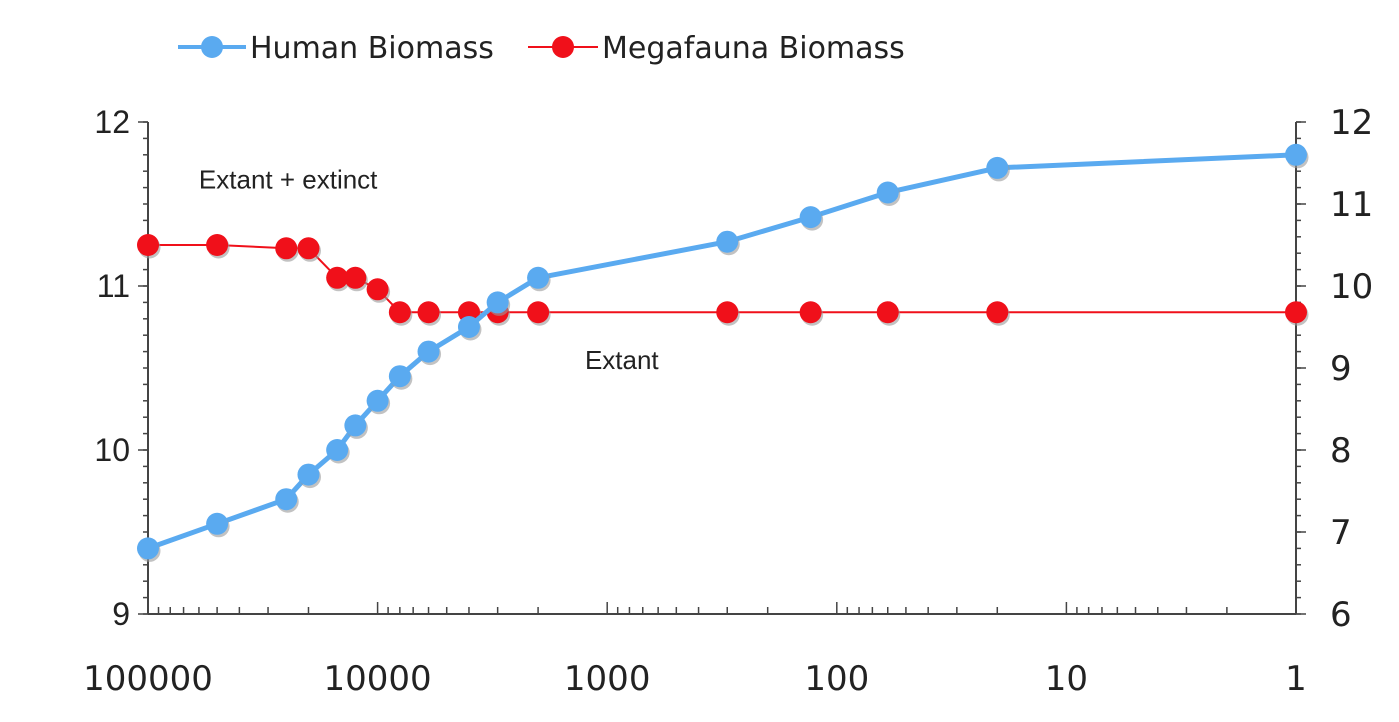  I want to click on legend: Human Biomass Megafauna Biomass, so click(541, 48).